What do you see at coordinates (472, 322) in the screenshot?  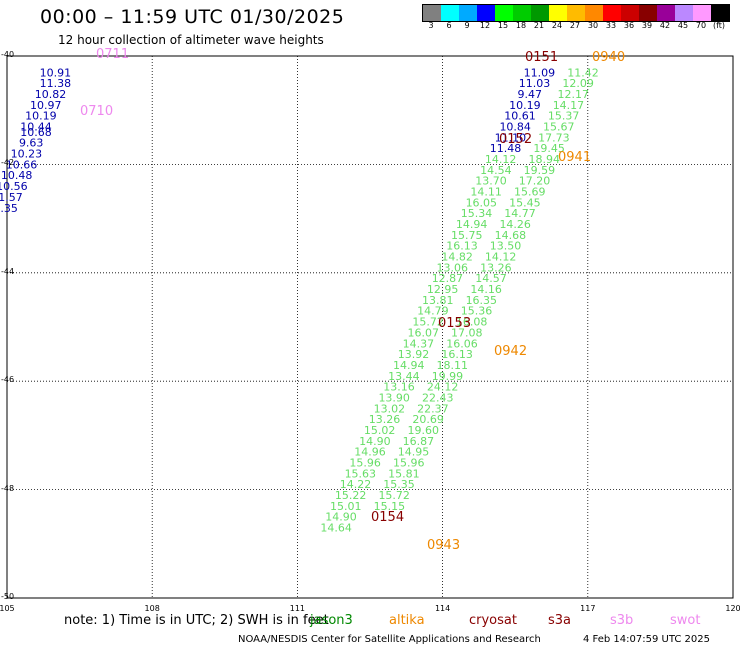 I see `wave-height-value: 16.08` at bounding box center [472, 322].